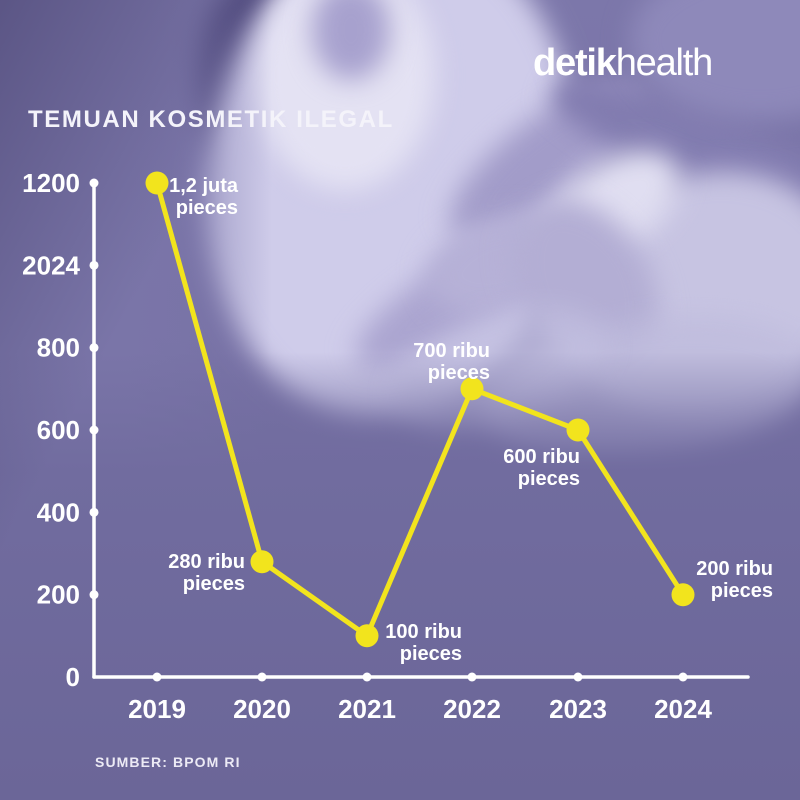  What do you see at coordinates (472, 709) in the screenshot?
I see `x-tick-label: 2022` at bounding box center [472, 709].